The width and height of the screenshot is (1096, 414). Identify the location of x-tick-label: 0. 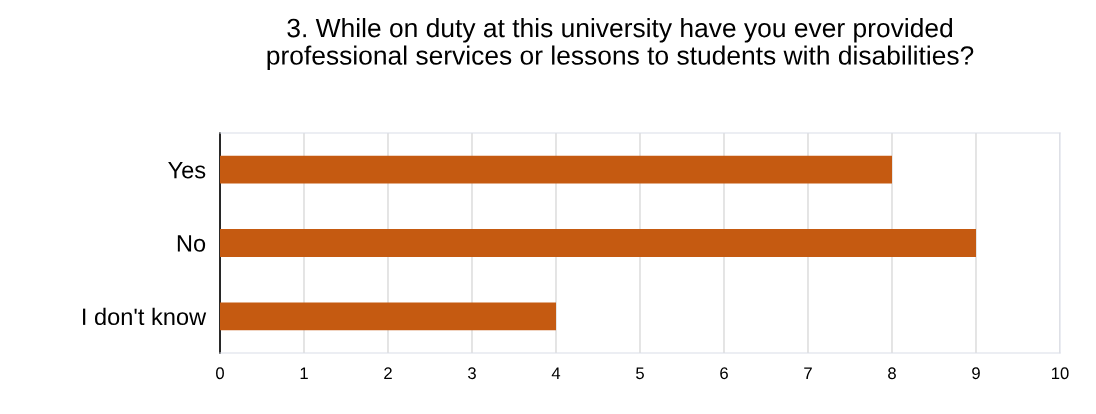
(220, 373).